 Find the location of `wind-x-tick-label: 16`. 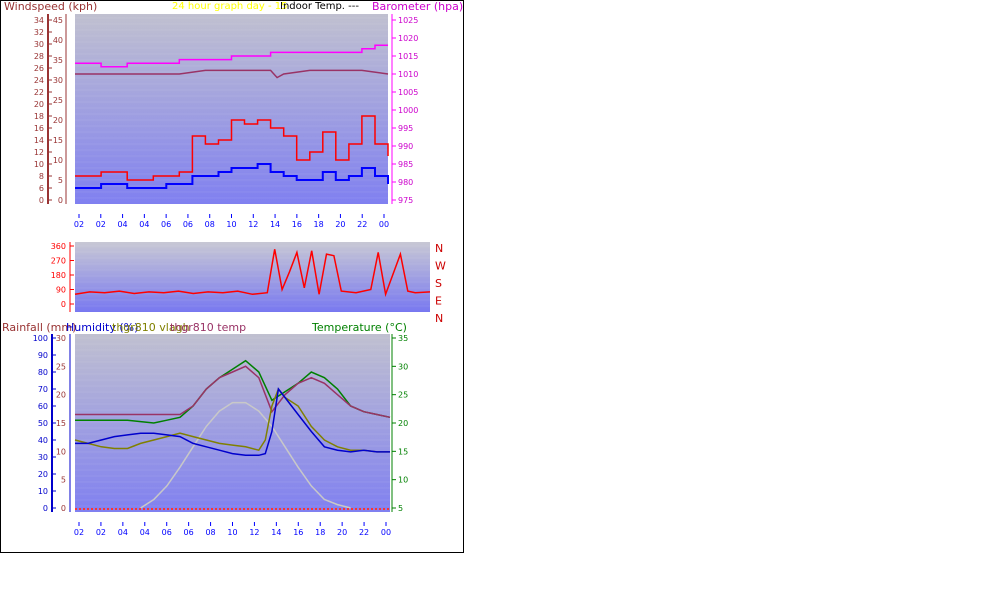

wind-x-tick-label: 16 is located at coordinates (297, 224).